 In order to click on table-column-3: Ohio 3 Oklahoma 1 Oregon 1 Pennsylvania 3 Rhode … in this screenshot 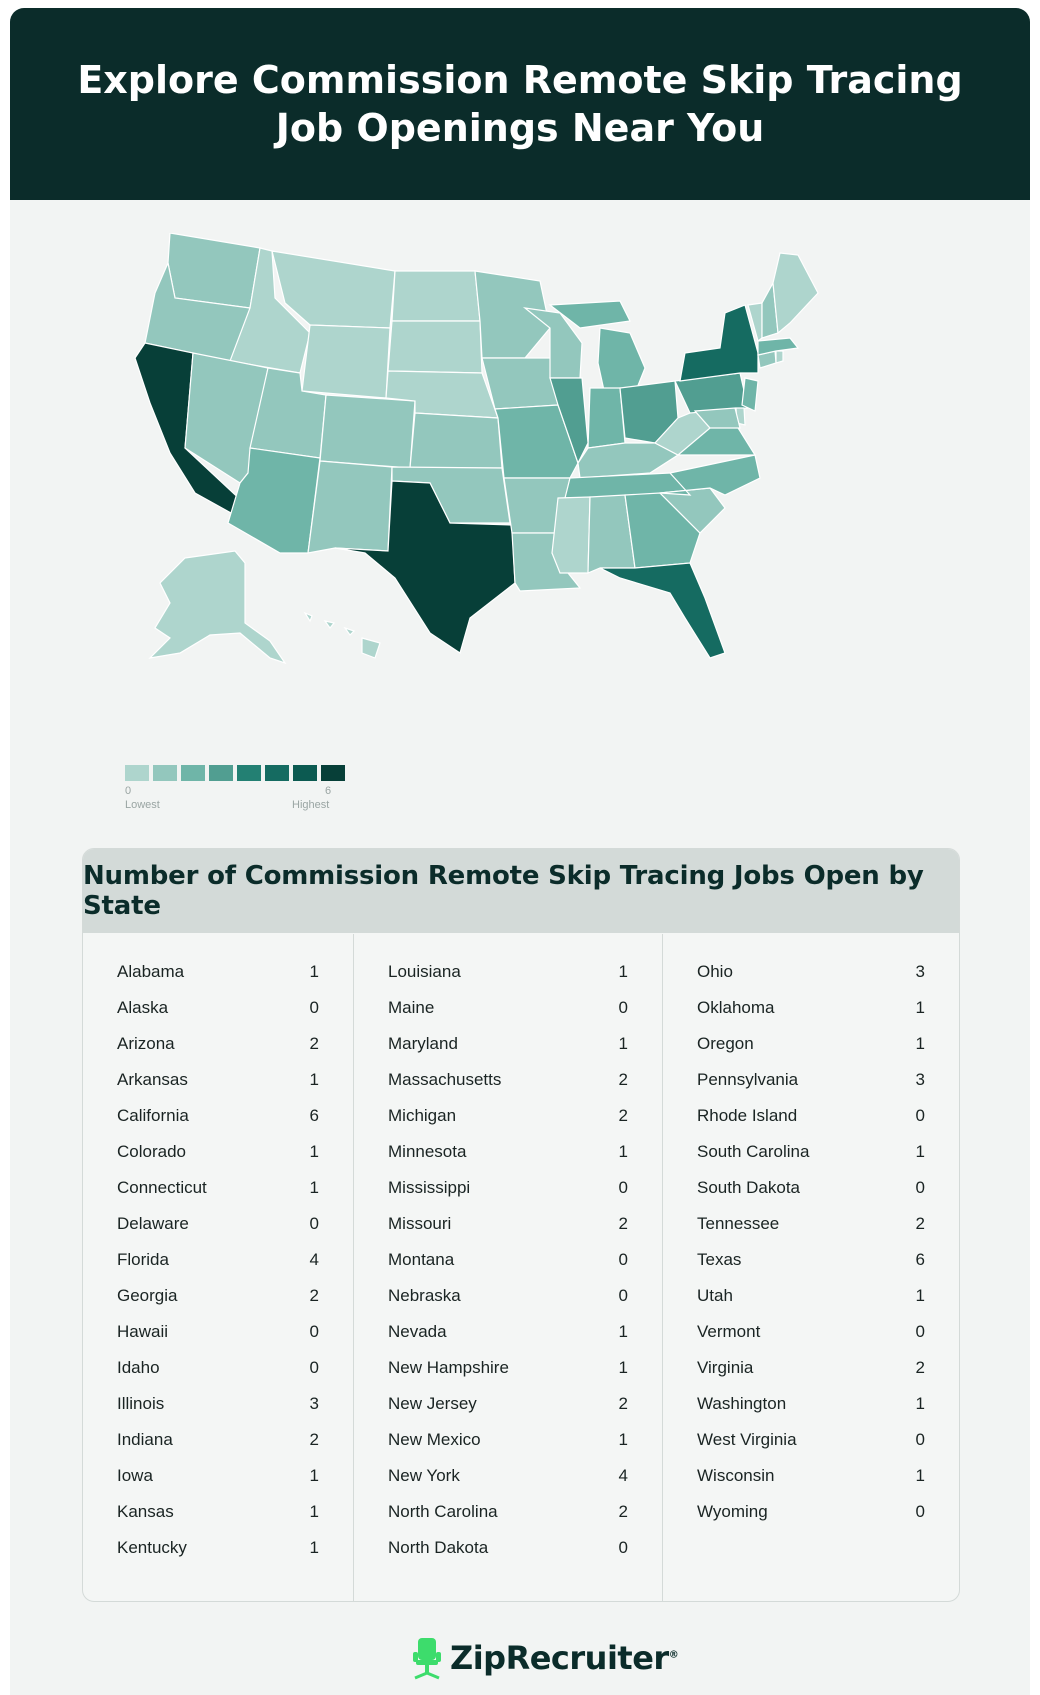, I will do `click(811, 1267)`.